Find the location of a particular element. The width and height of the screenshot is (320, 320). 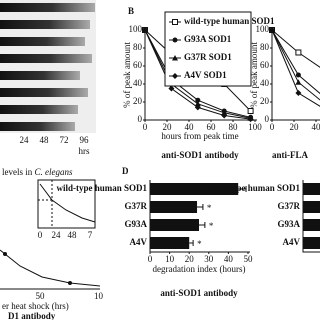

panel-c-title: levels in C. elegans is located at coordinates (37, 172).